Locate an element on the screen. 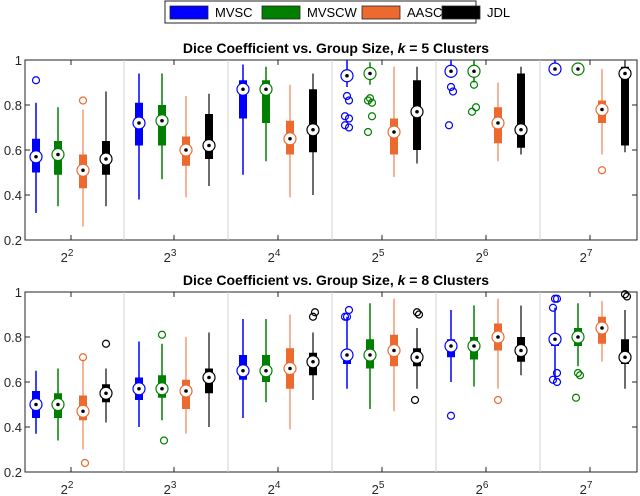 Image resolution: width=640 pixels, height=496 pixels. legend-label-mvscw: MVSCW is located at coordinates (332, 12).